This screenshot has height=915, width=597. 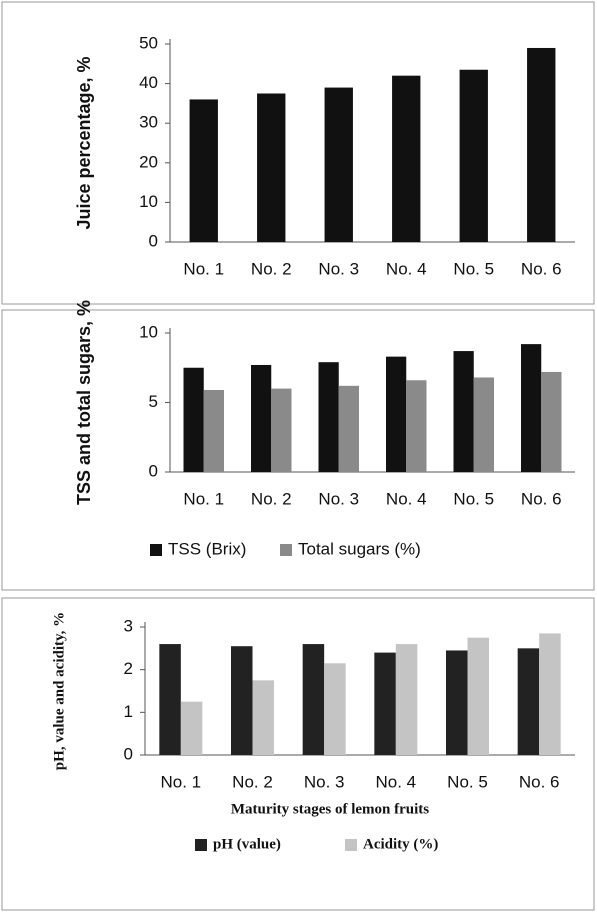 What do you see at coordinates (148, 161) in the screenshot?
I see `y-tick-label: 20` at bounding box center [148, 161].